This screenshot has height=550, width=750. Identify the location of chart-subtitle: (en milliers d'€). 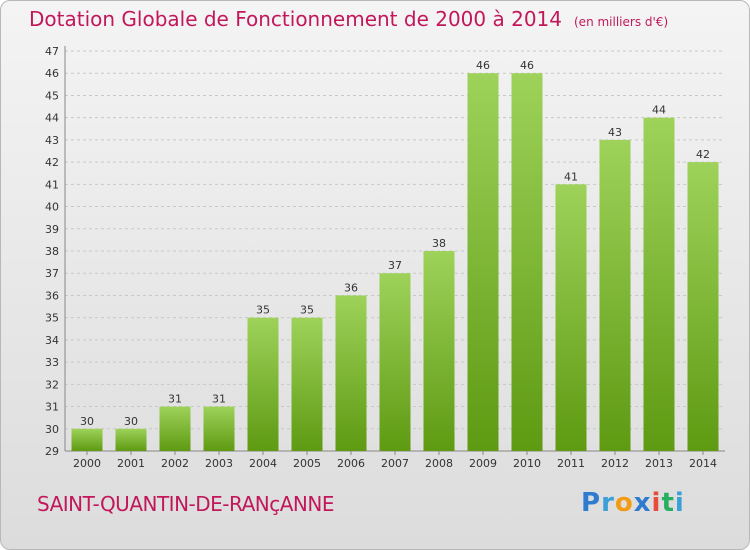
(621, 22).